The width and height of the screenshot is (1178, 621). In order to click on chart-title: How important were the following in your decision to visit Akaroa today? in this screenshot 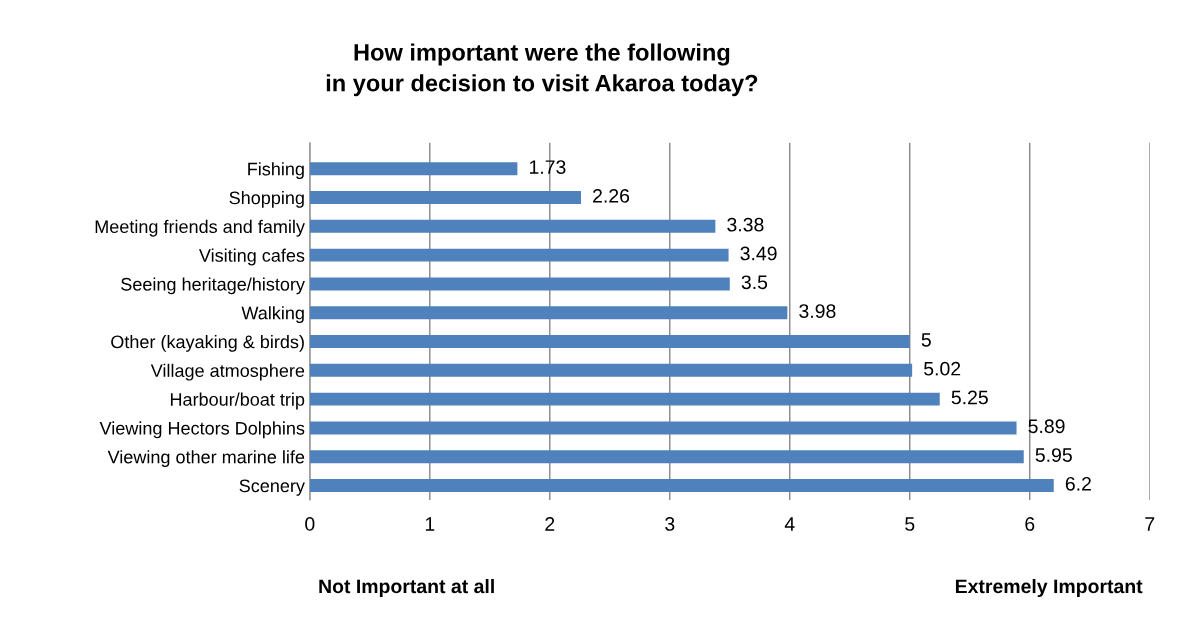, I will do `click(542, 70)`.